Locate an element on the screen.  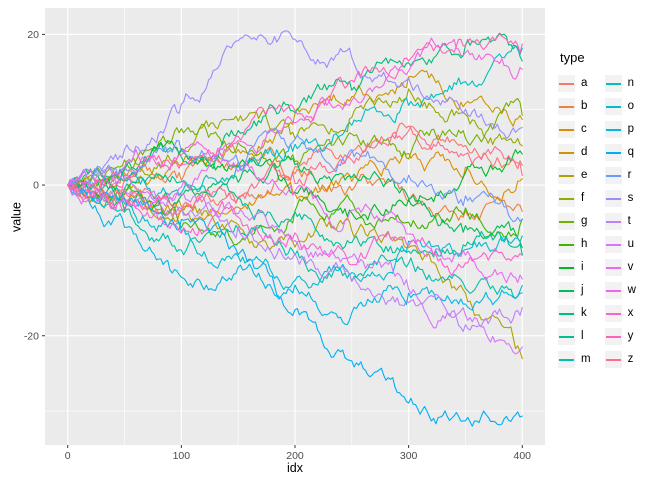
legend-key-g is located at coordinates (566, 221).